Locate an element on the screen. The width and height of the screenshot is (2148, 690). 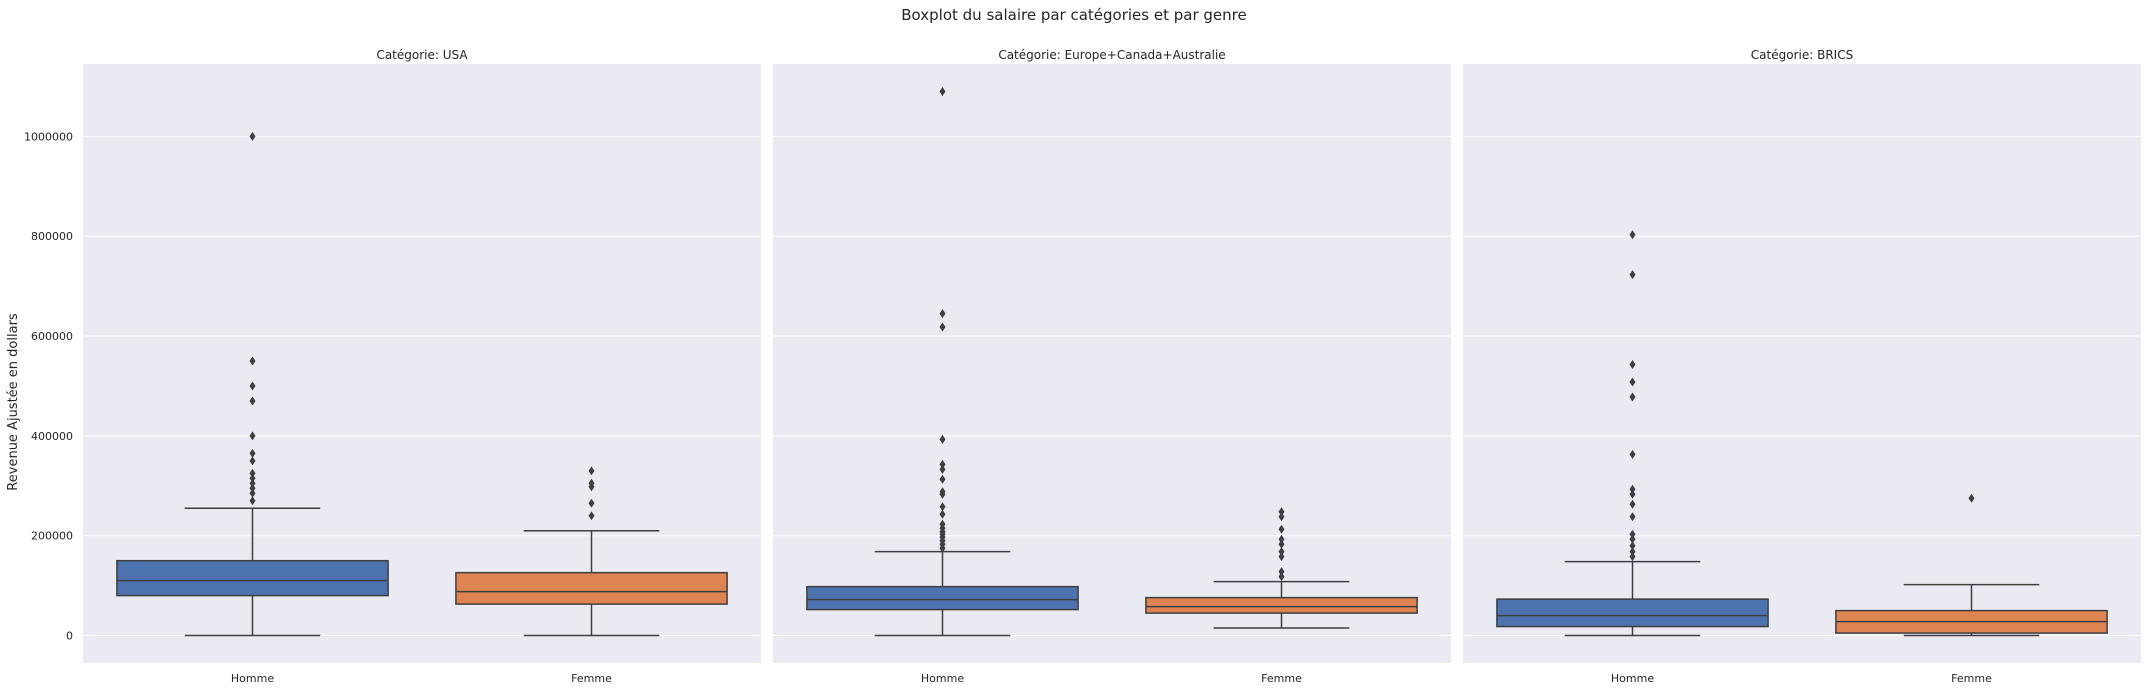
y-axis-label: Revenue Ajustée en dollars is located at coordinates (13, 402).